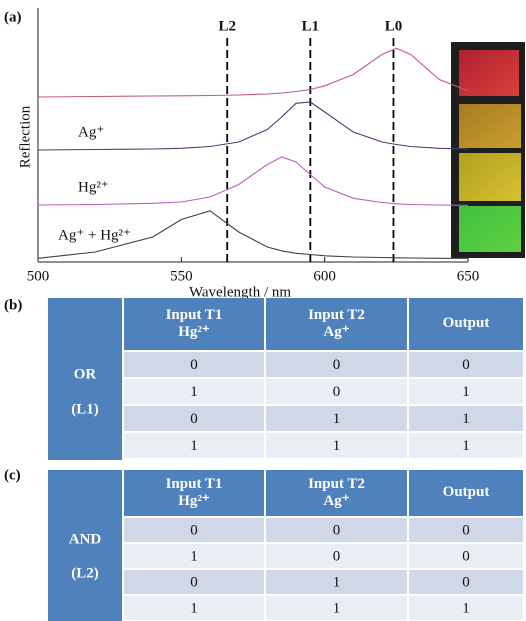 This screenshot has height=621, width=526. I want to click on gate-label: OR, so click(85, 374).